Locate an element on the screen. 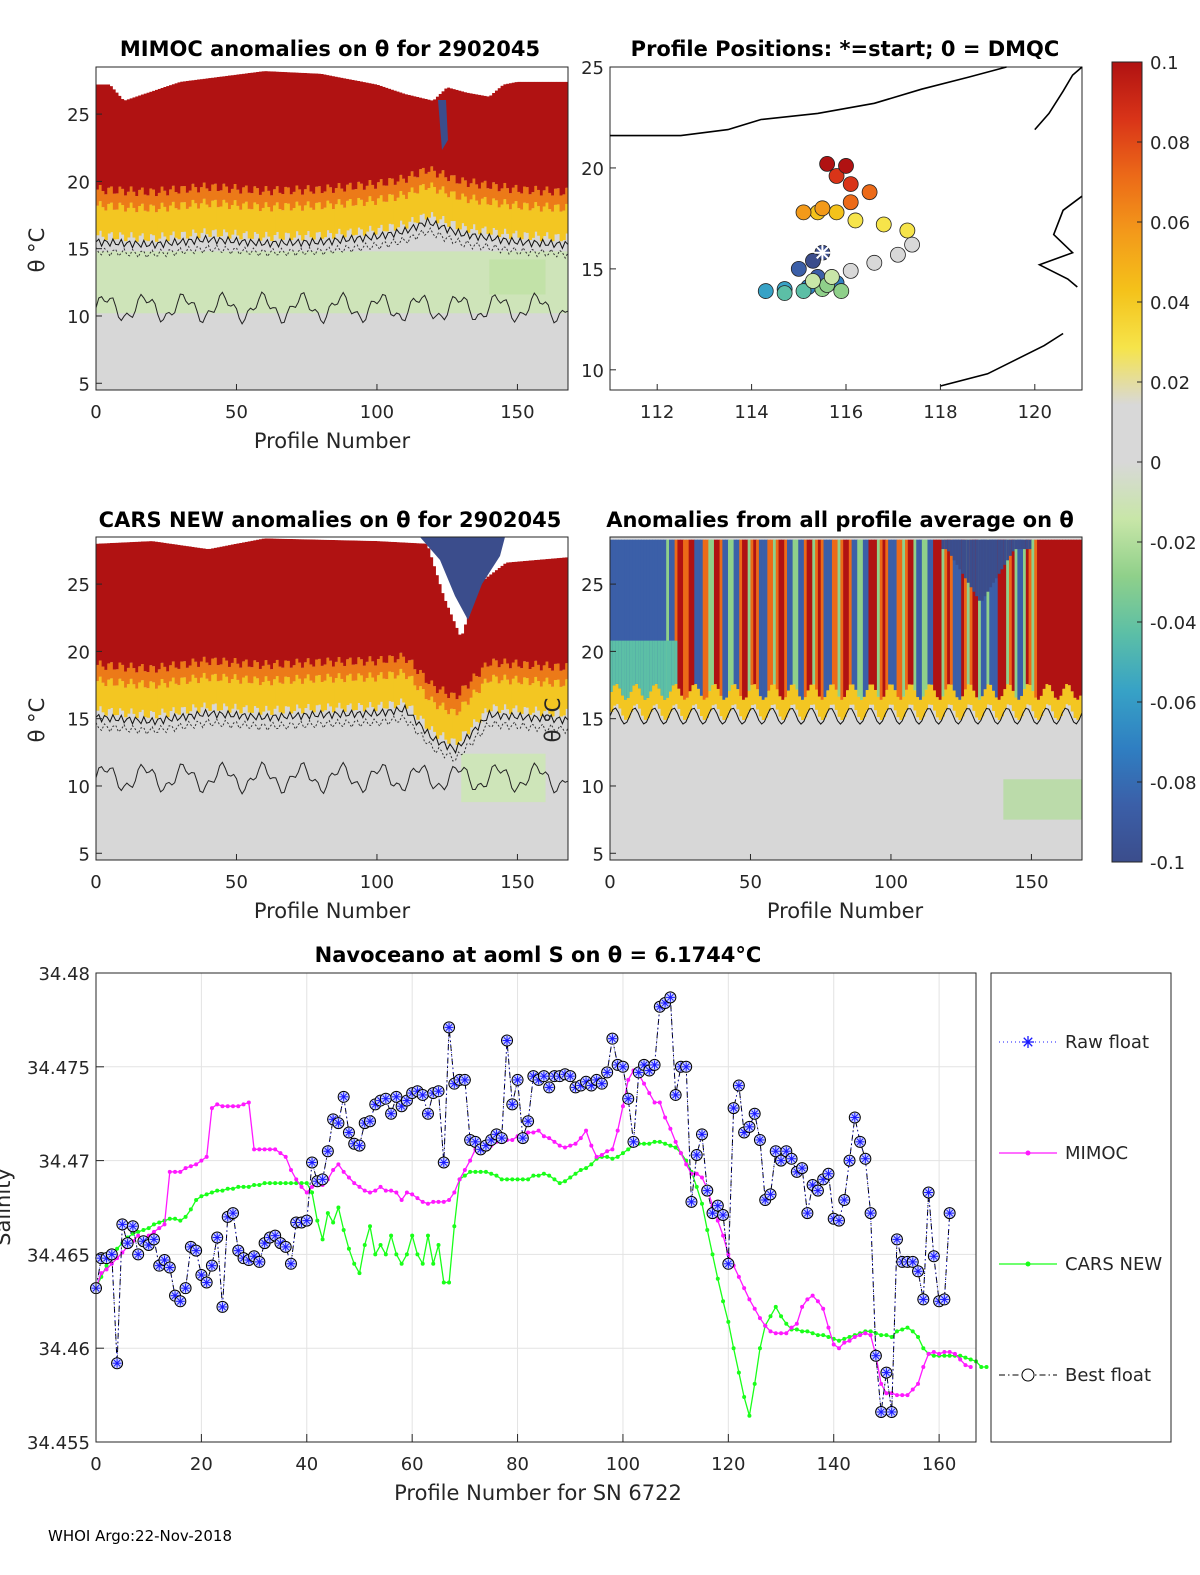 This screenshot has width=1200, height=1575. x-tick-label: 120 is located at coordinates (728, 1464).